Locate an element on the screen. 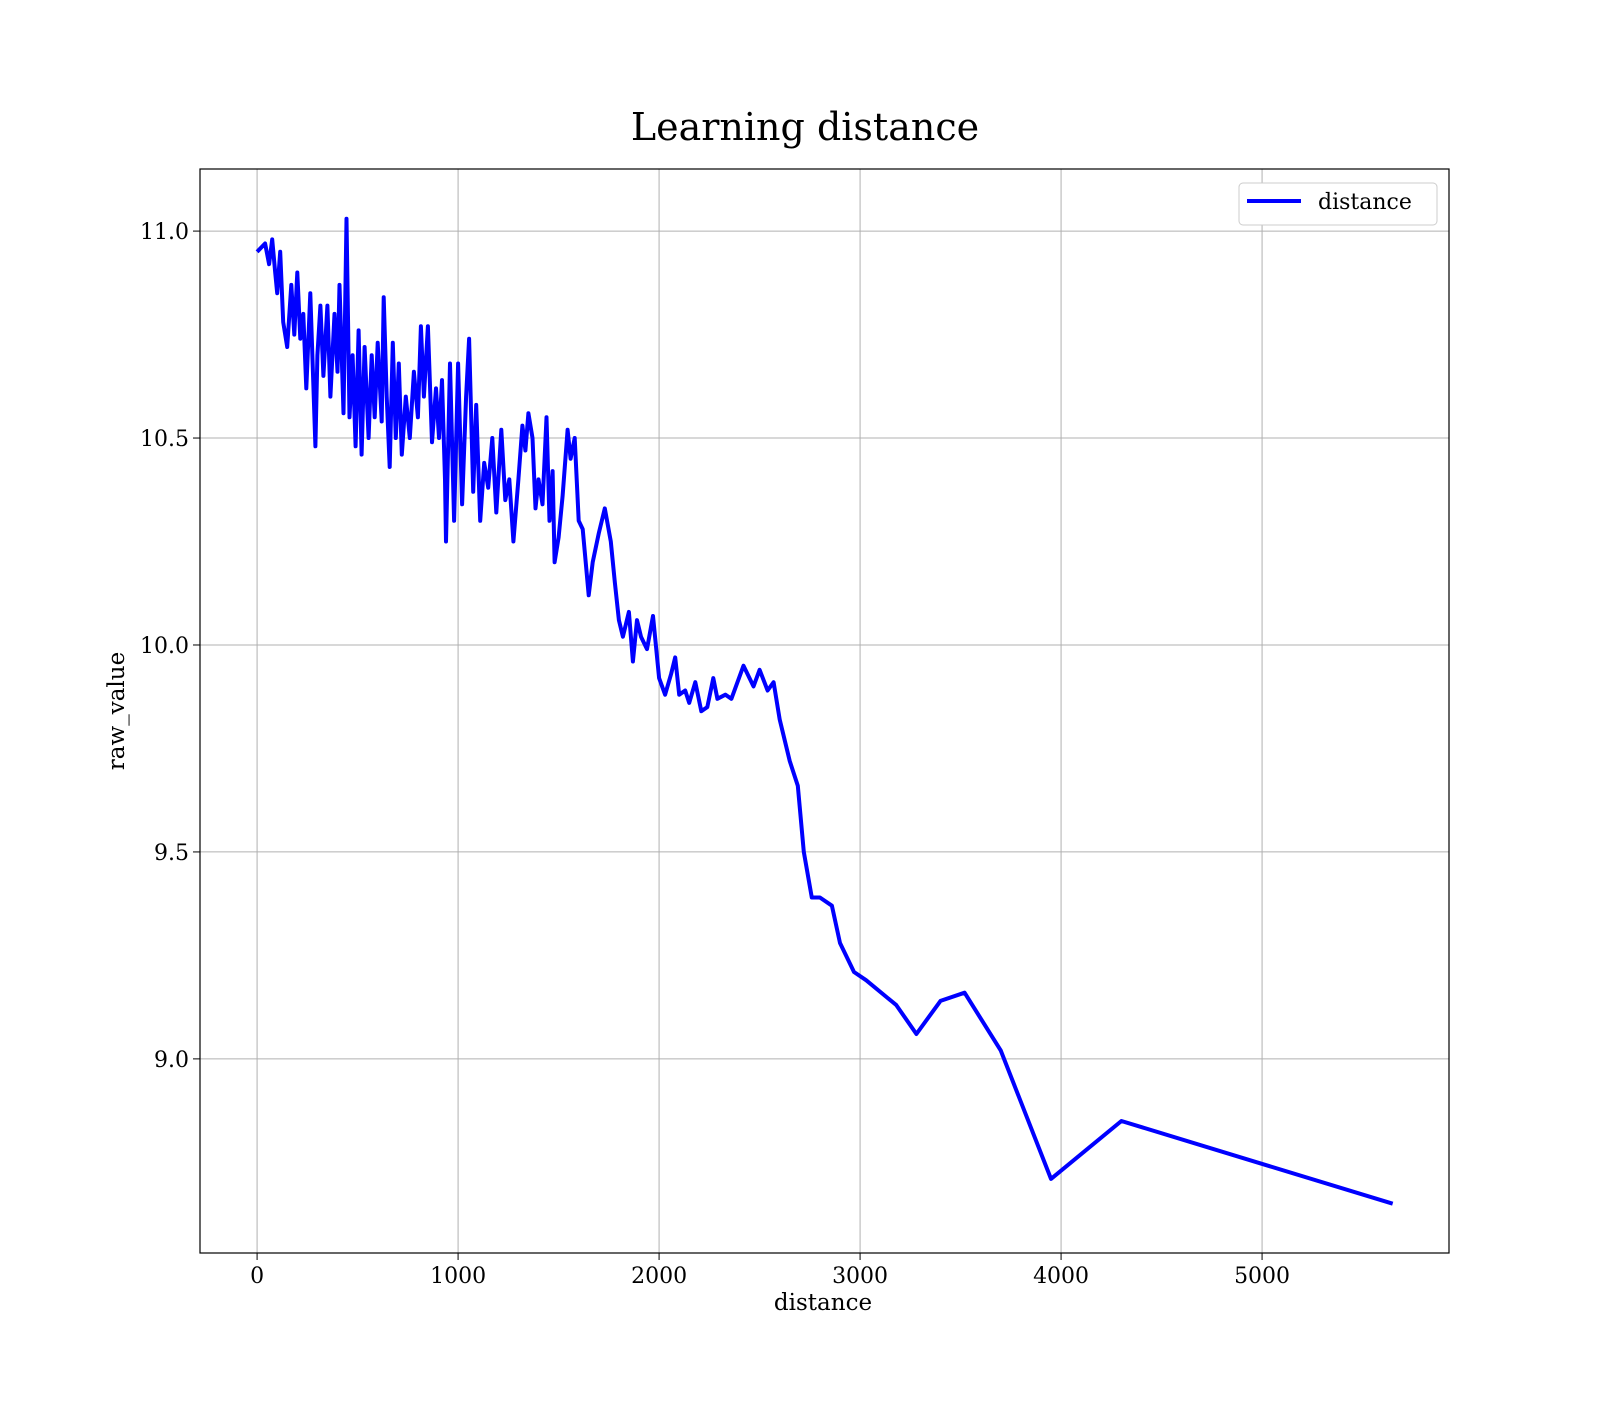 Image resolution: width=1600 pixels, height=1404 pixels. x-axis-label: distance is located at coordinates (823, 1303).